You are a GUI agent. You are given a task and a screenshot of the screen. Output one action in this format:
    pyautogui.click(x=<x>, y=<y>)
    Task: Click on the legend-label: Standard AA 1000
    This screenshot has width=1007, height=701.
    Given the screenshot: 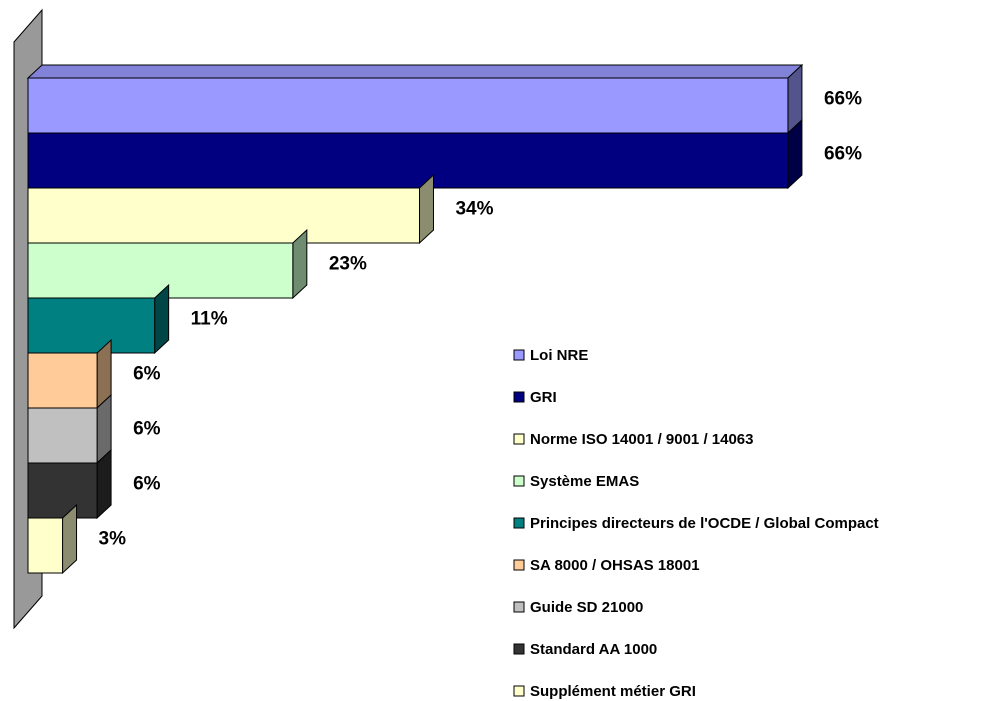 What is the action you would take?
    pyautogui.click(x=593, y=649)
    